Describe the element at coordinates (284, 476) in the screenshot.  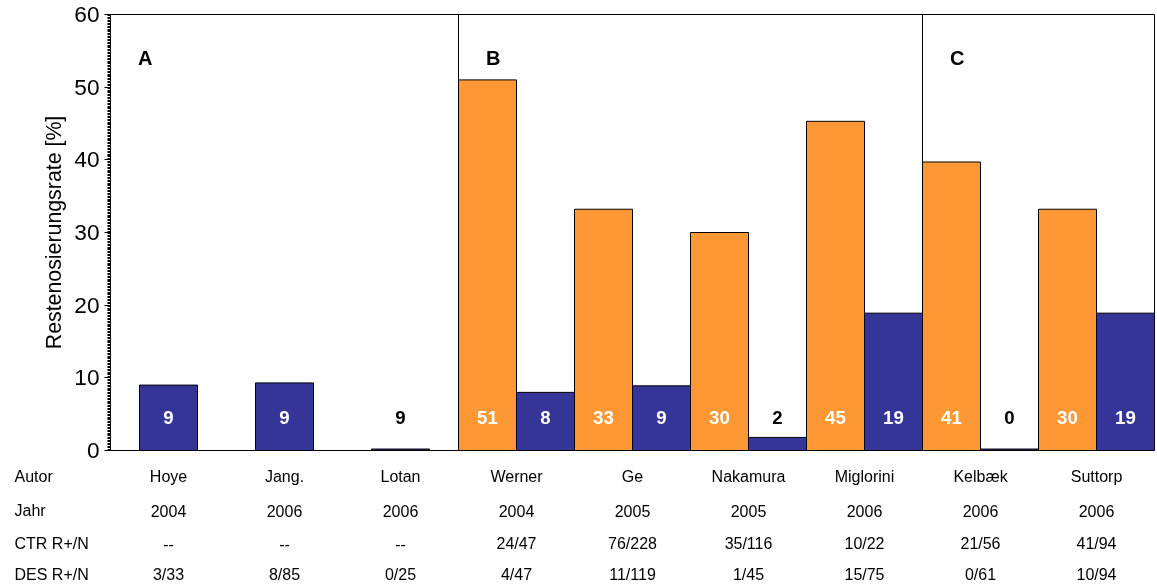
I see `x-tick-label: Jang.` at that location.